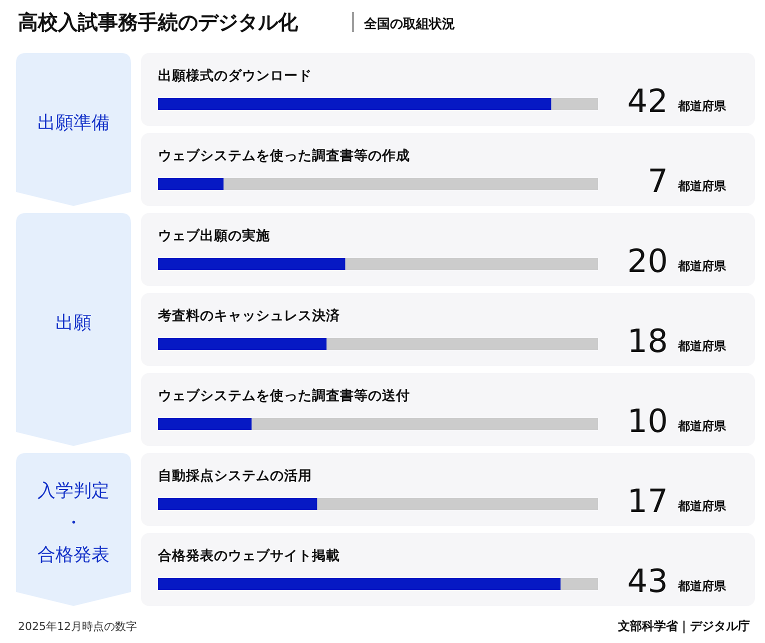 This screenshot has height=643, width=765. What do you see at coordinates (284, 395) in the screenshot?
I see `y-tick-label: ウェブシステムを使った調査書等の送付` at bounding box center [284, 395].